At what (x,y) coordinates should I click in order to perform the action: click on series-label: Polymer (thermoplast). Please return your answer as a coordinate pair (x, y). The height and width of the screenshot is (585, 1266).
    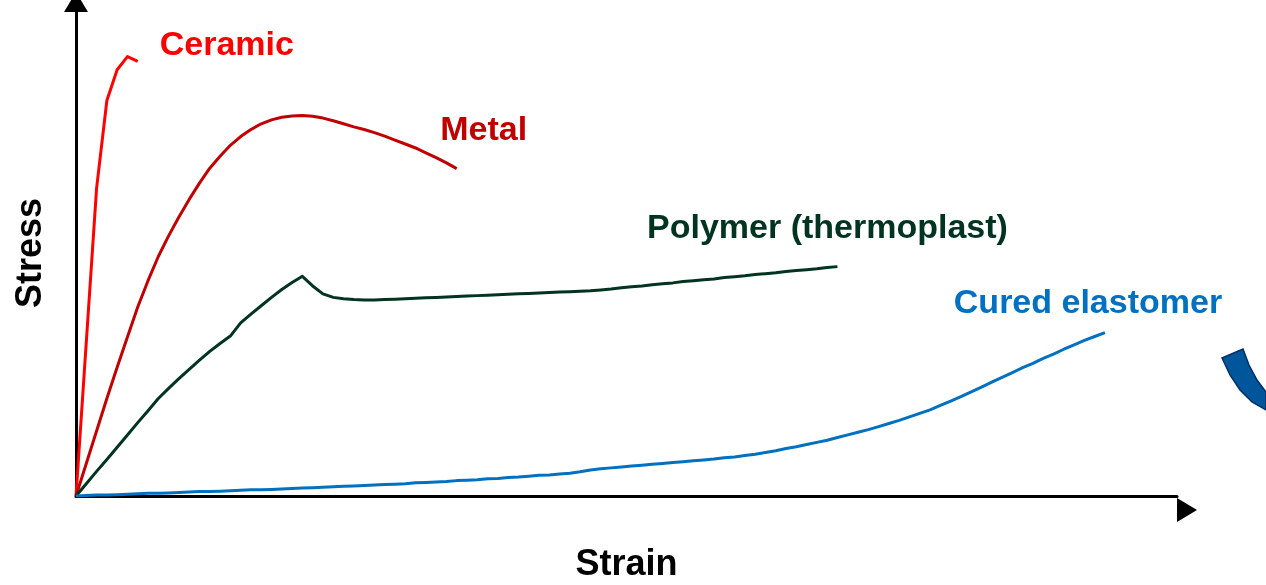
    Looking at the image, I should click on (827, 225).